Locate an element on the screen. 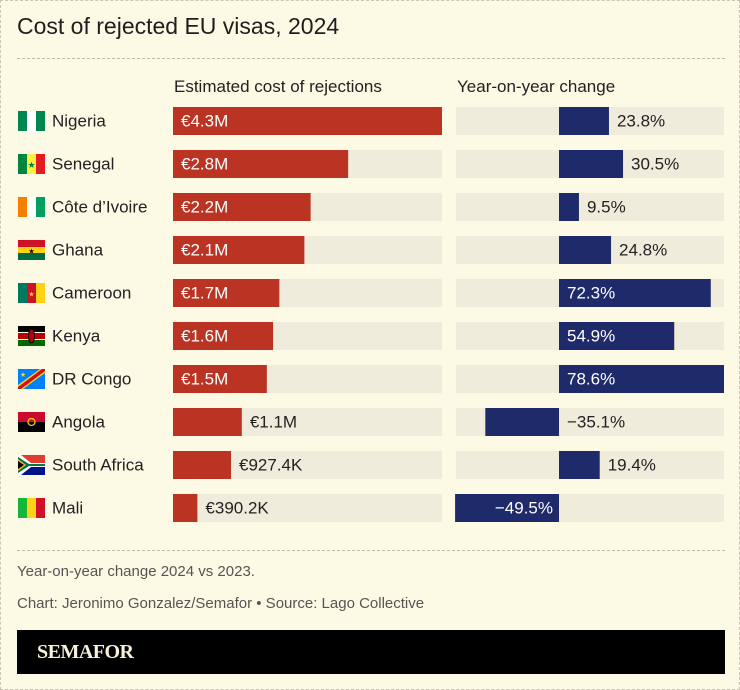  semafor-logo: SEMAFOR is located at coordinates (371, 652).